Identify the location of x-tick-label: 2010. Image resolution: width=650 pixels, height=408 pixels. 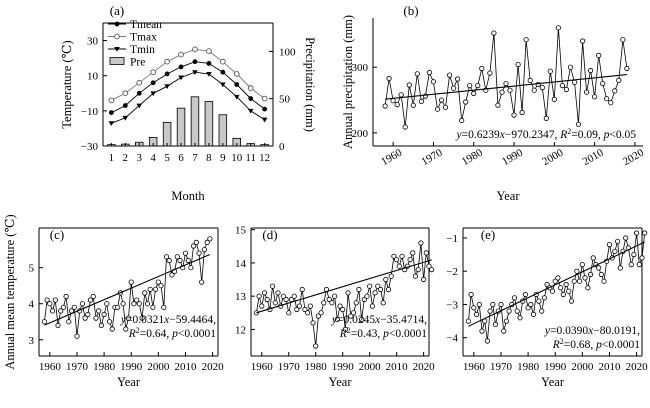
(593, 157).